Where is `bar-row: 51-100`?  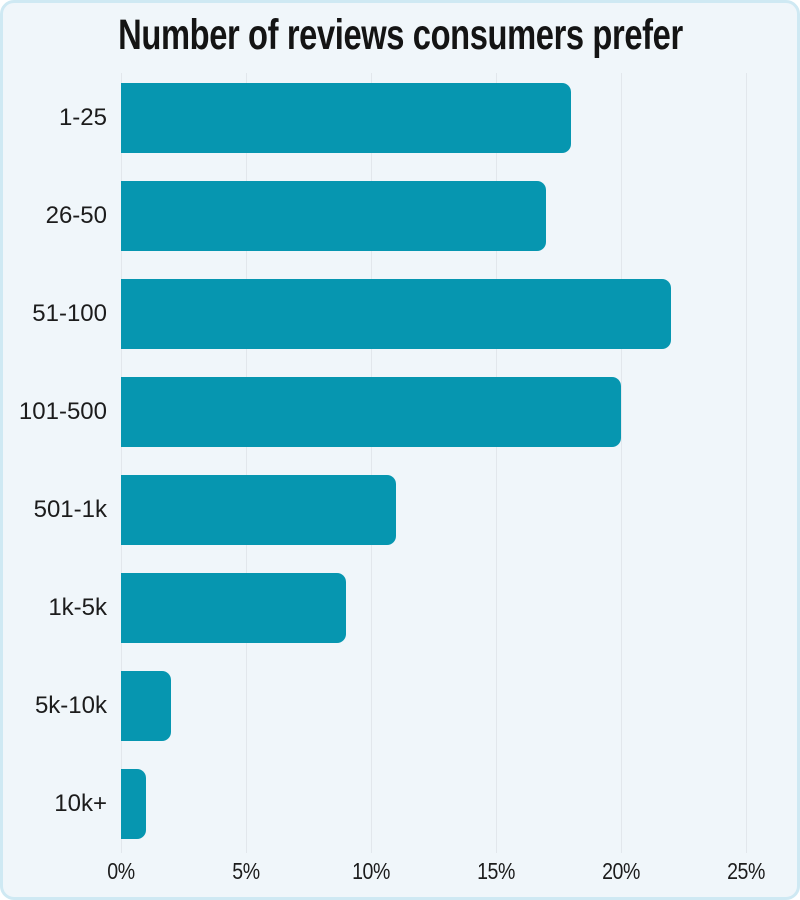
bar-row: 51-100 is located at coordinates (400, 314).